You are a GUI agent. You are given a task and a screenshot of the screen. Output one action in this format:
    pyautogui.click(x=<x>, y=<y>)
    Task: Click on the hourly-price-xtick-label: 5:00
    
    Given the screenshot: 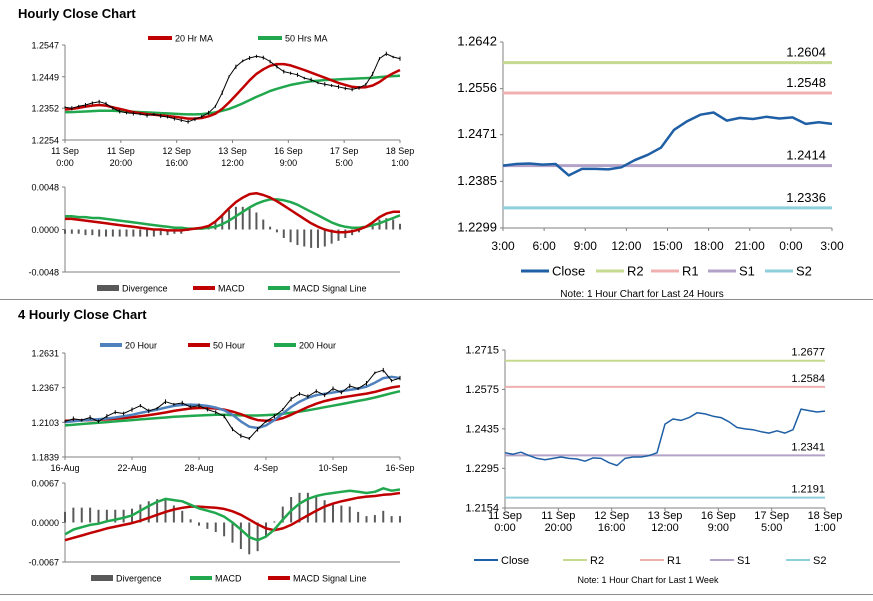 What is the action you would take?
    pyautogui.click(x=344, y=163)
    